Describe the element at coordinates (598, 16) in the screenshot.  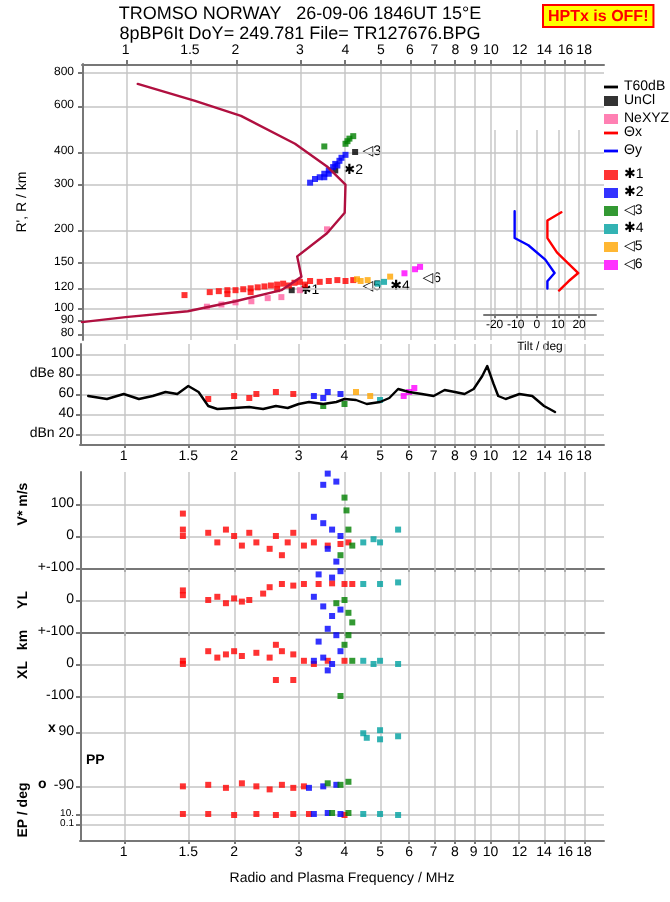
I see `text: HPTx is OFF!` at that location.